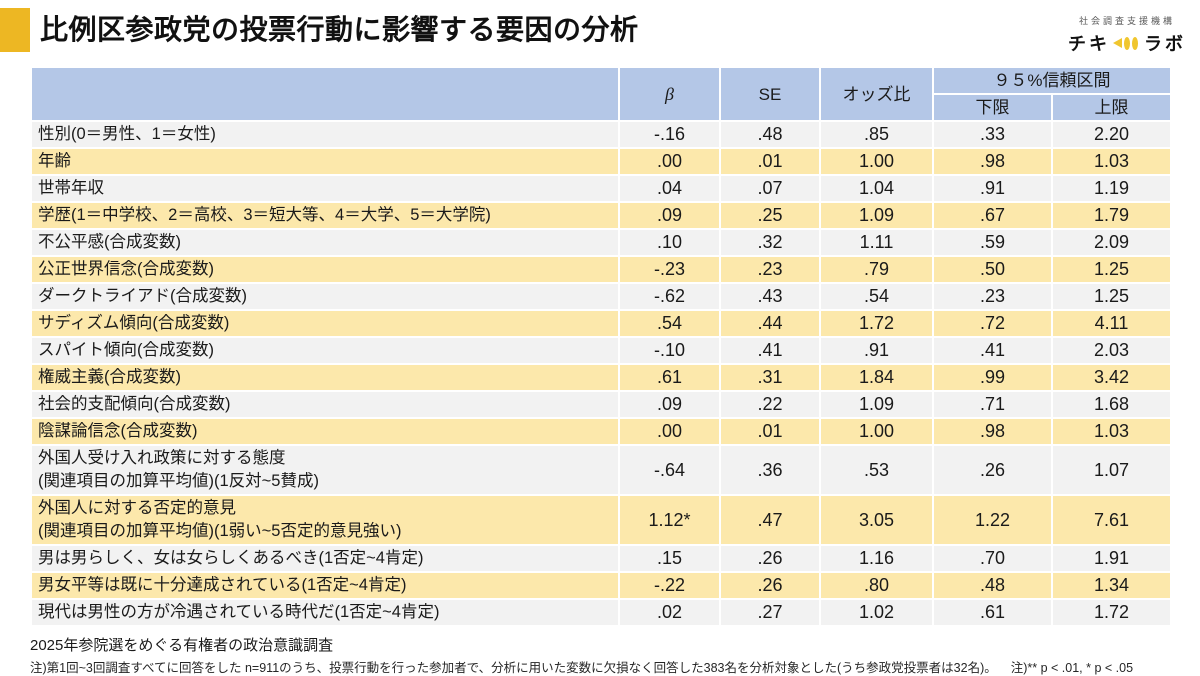 This screenshot has width=1200, height=676. Describe the element at coordinates (992, 107) in the screenshot. I see `col-header-ci-lower: 下限` at that location.